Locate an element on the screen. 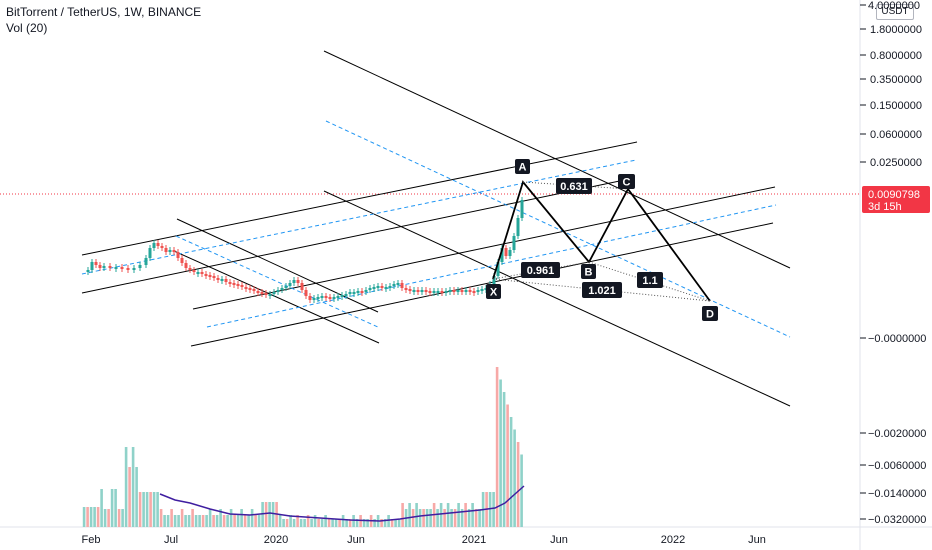 The width and height of the screenshot is (932, 550). ratio-0961: 0.961 is located at coordinates (540, 270).